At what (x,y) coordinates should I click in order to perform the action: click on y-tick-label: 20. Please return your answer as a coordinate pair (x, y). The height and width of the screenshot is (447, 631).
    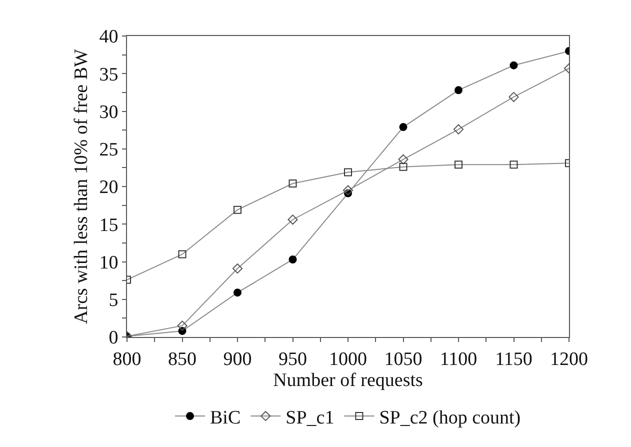
    Looking at the image, I should click on (108, 187).